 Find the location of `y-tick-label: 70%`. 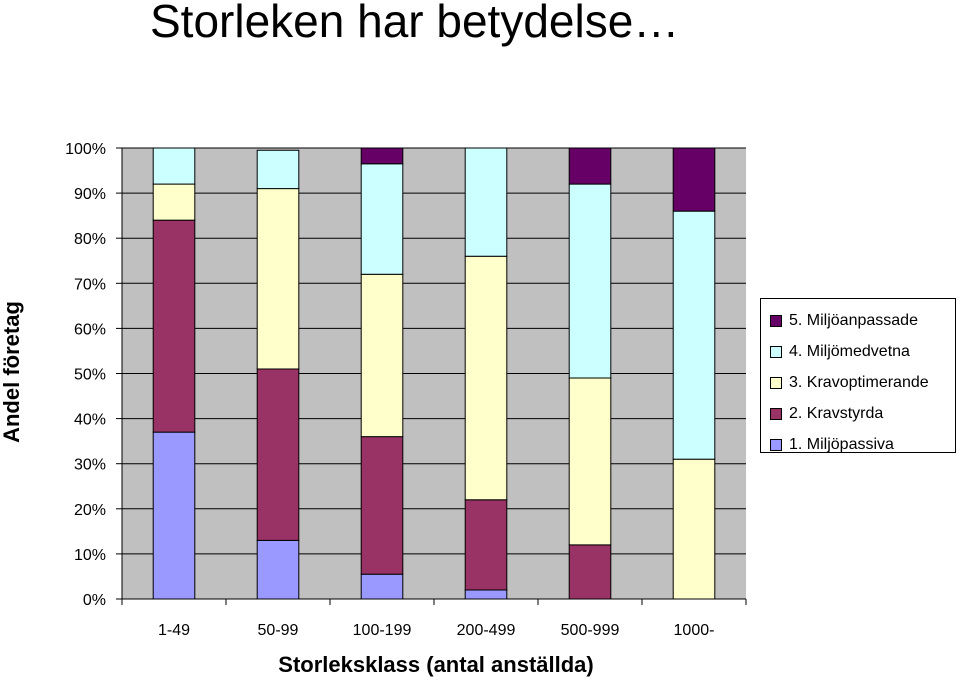

y-tick-label: 70% is located at coordinates (90, 284).